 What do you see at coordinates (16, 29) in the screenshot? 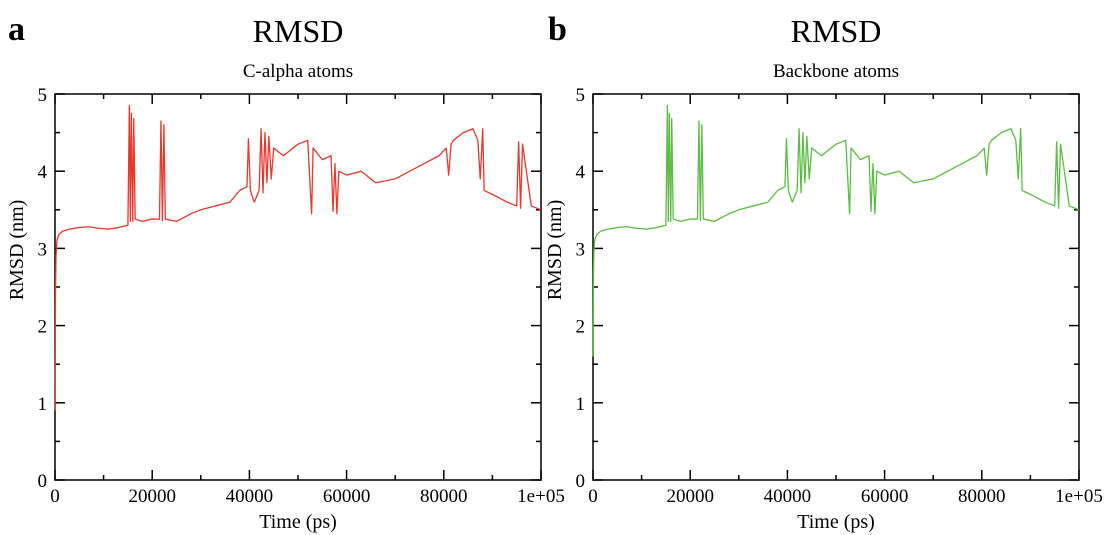
I see `panel-letter: a` at bounding box center [16, 29].